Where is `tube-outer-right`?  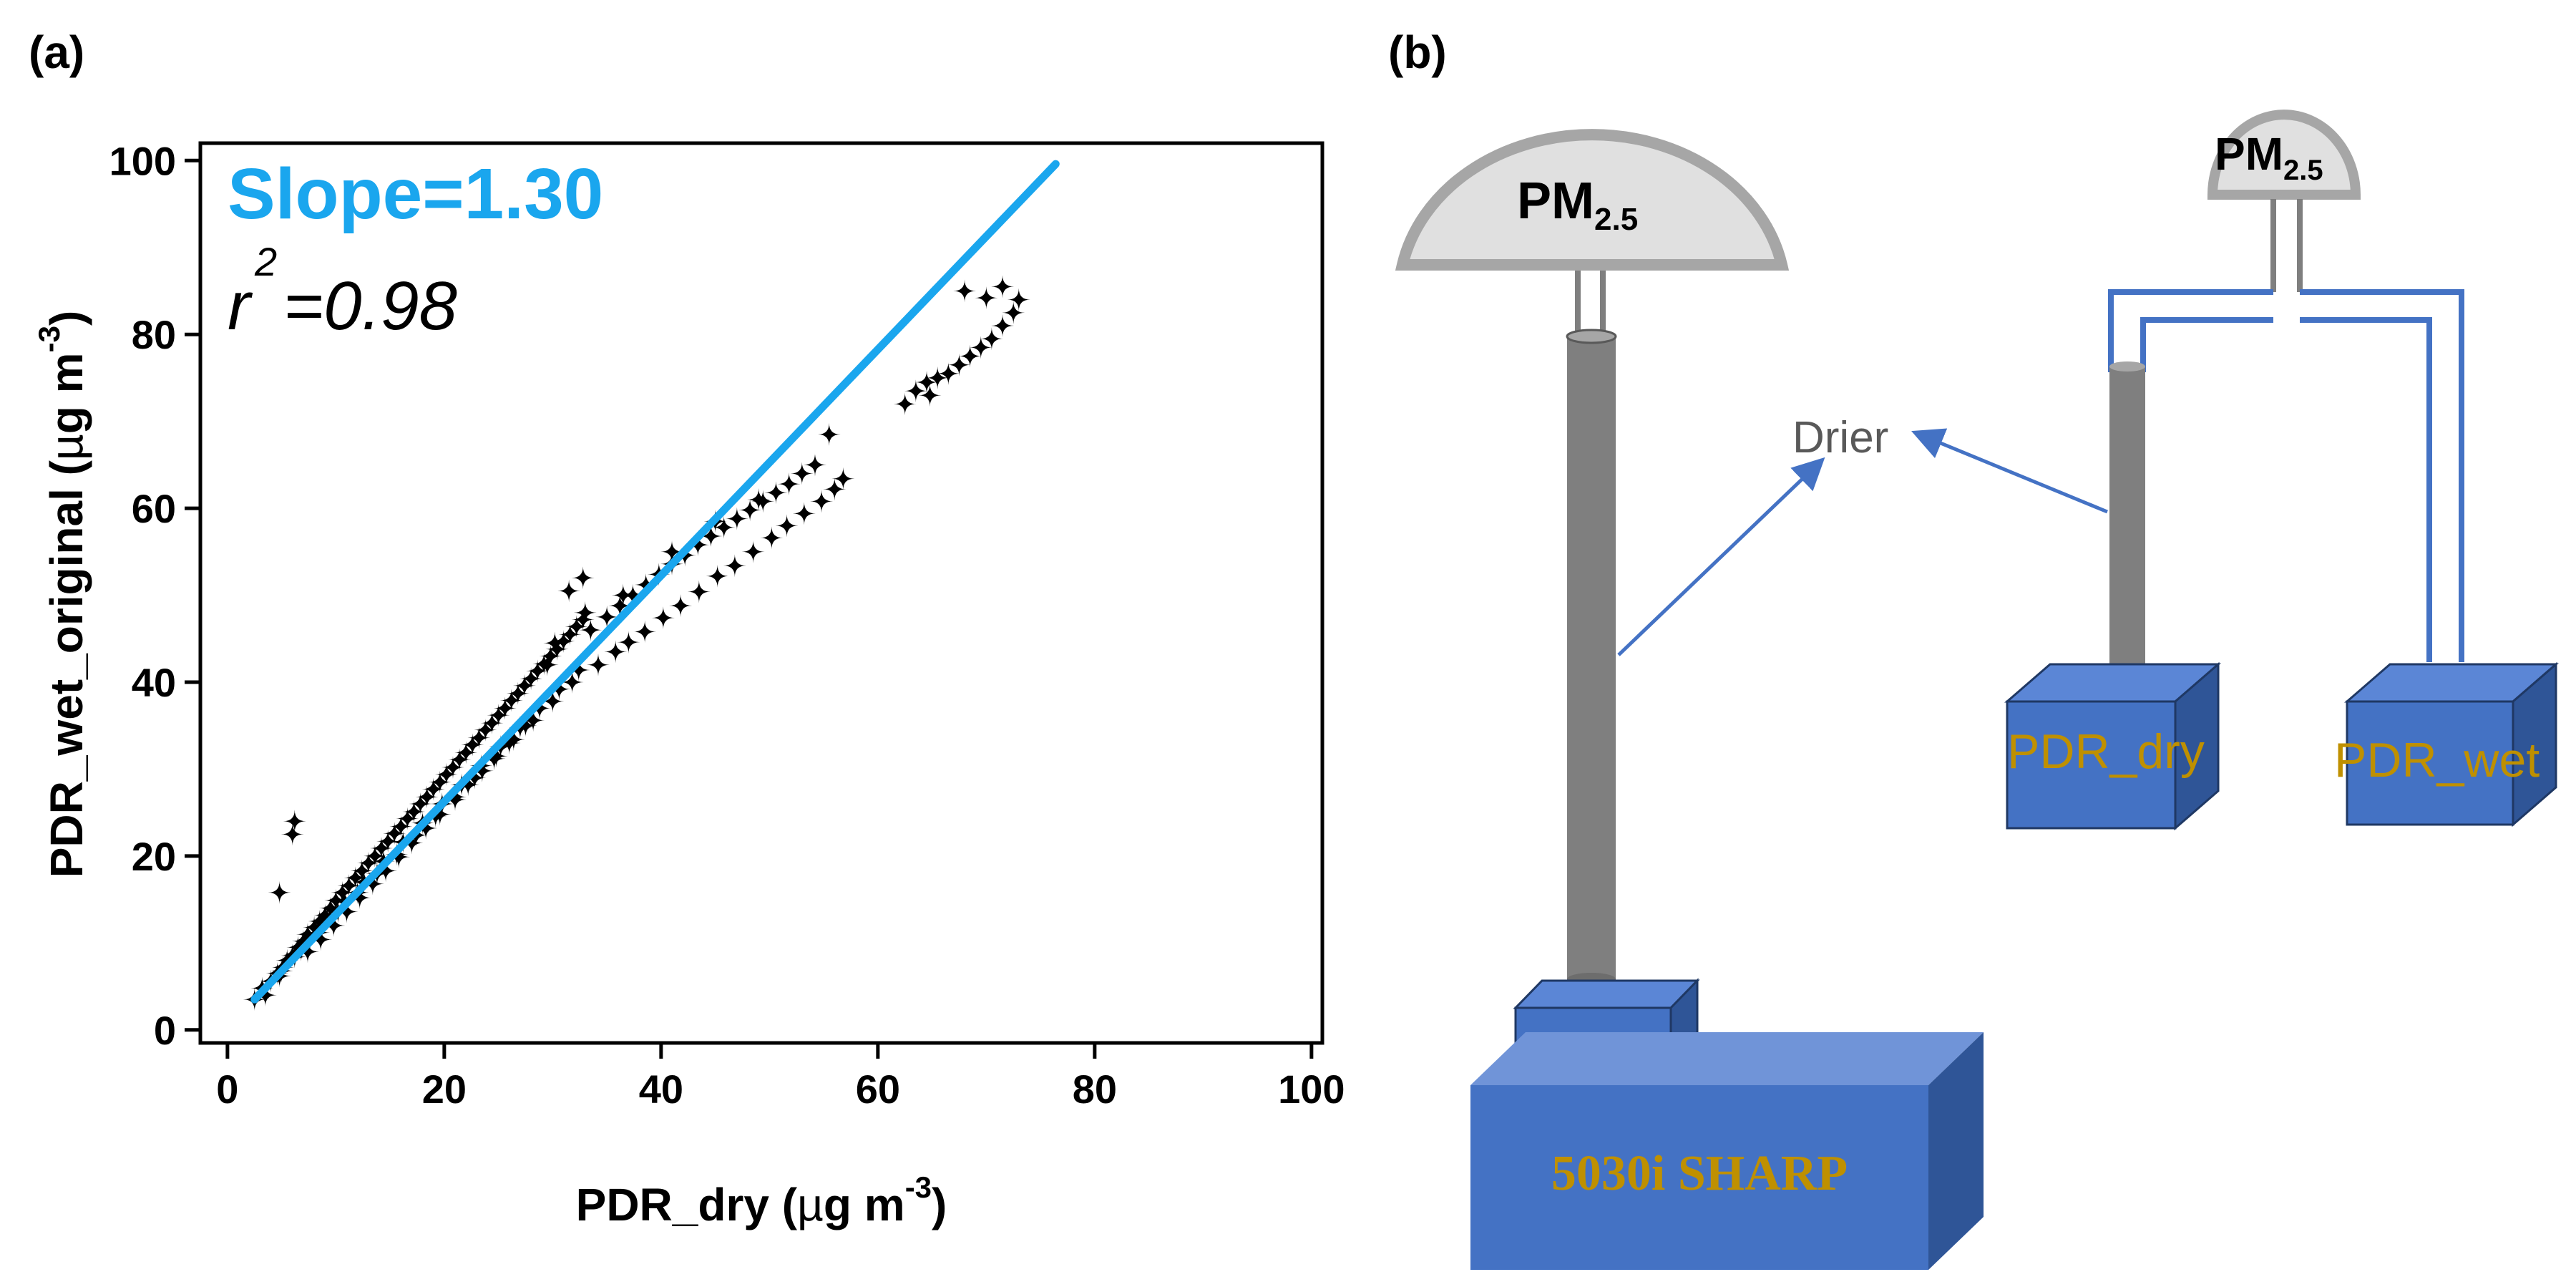
tube-outer-right is located at coordinates (2382, 475).